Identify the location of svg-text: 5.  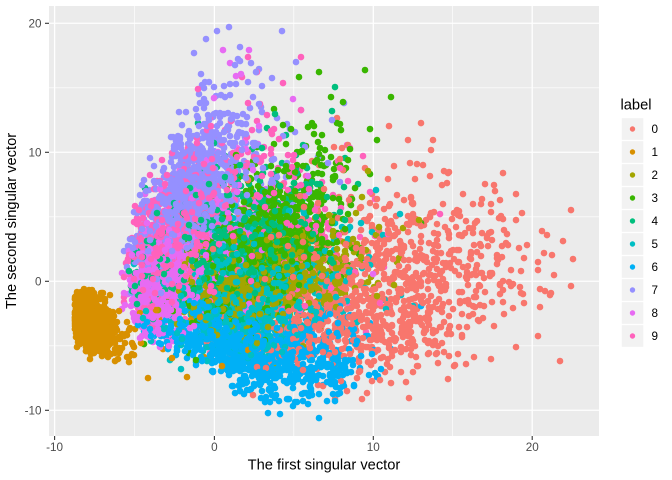
(655, 244).